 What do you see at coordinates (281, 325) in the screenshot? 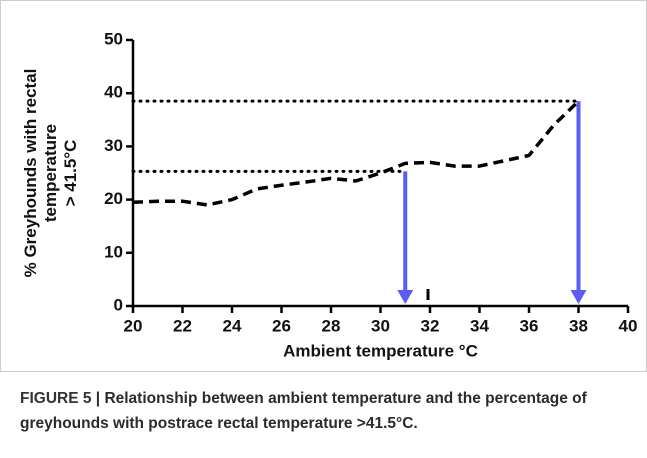
I see `x-tick-label: 26` at bounding box center [281, 325].